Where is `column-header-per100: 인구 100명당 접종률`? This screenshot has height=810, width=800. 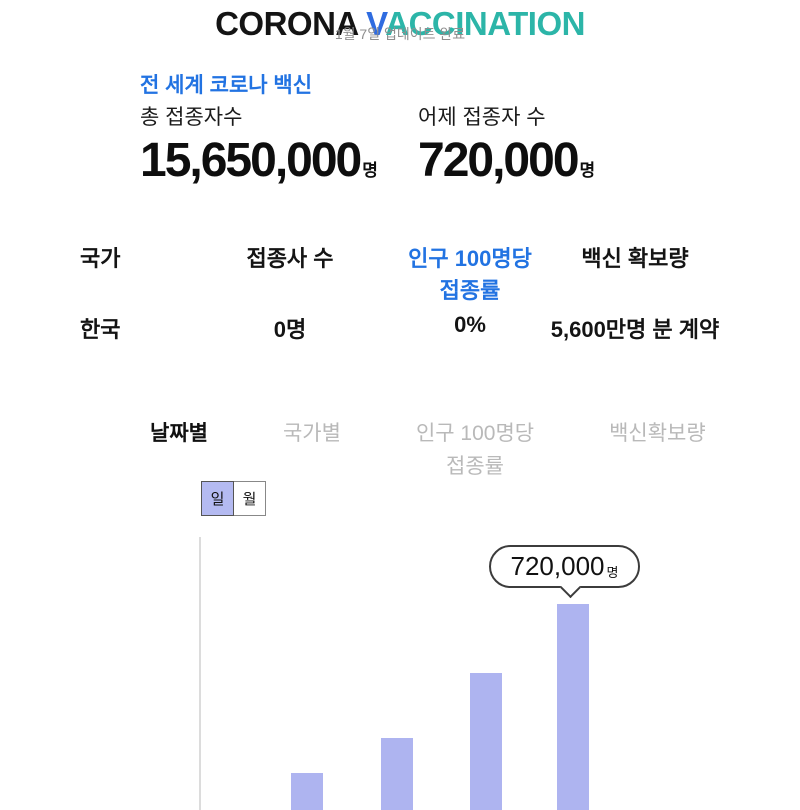 column-header-per100: 인구 100명당 접종률 is located at coordinates (470, 277).